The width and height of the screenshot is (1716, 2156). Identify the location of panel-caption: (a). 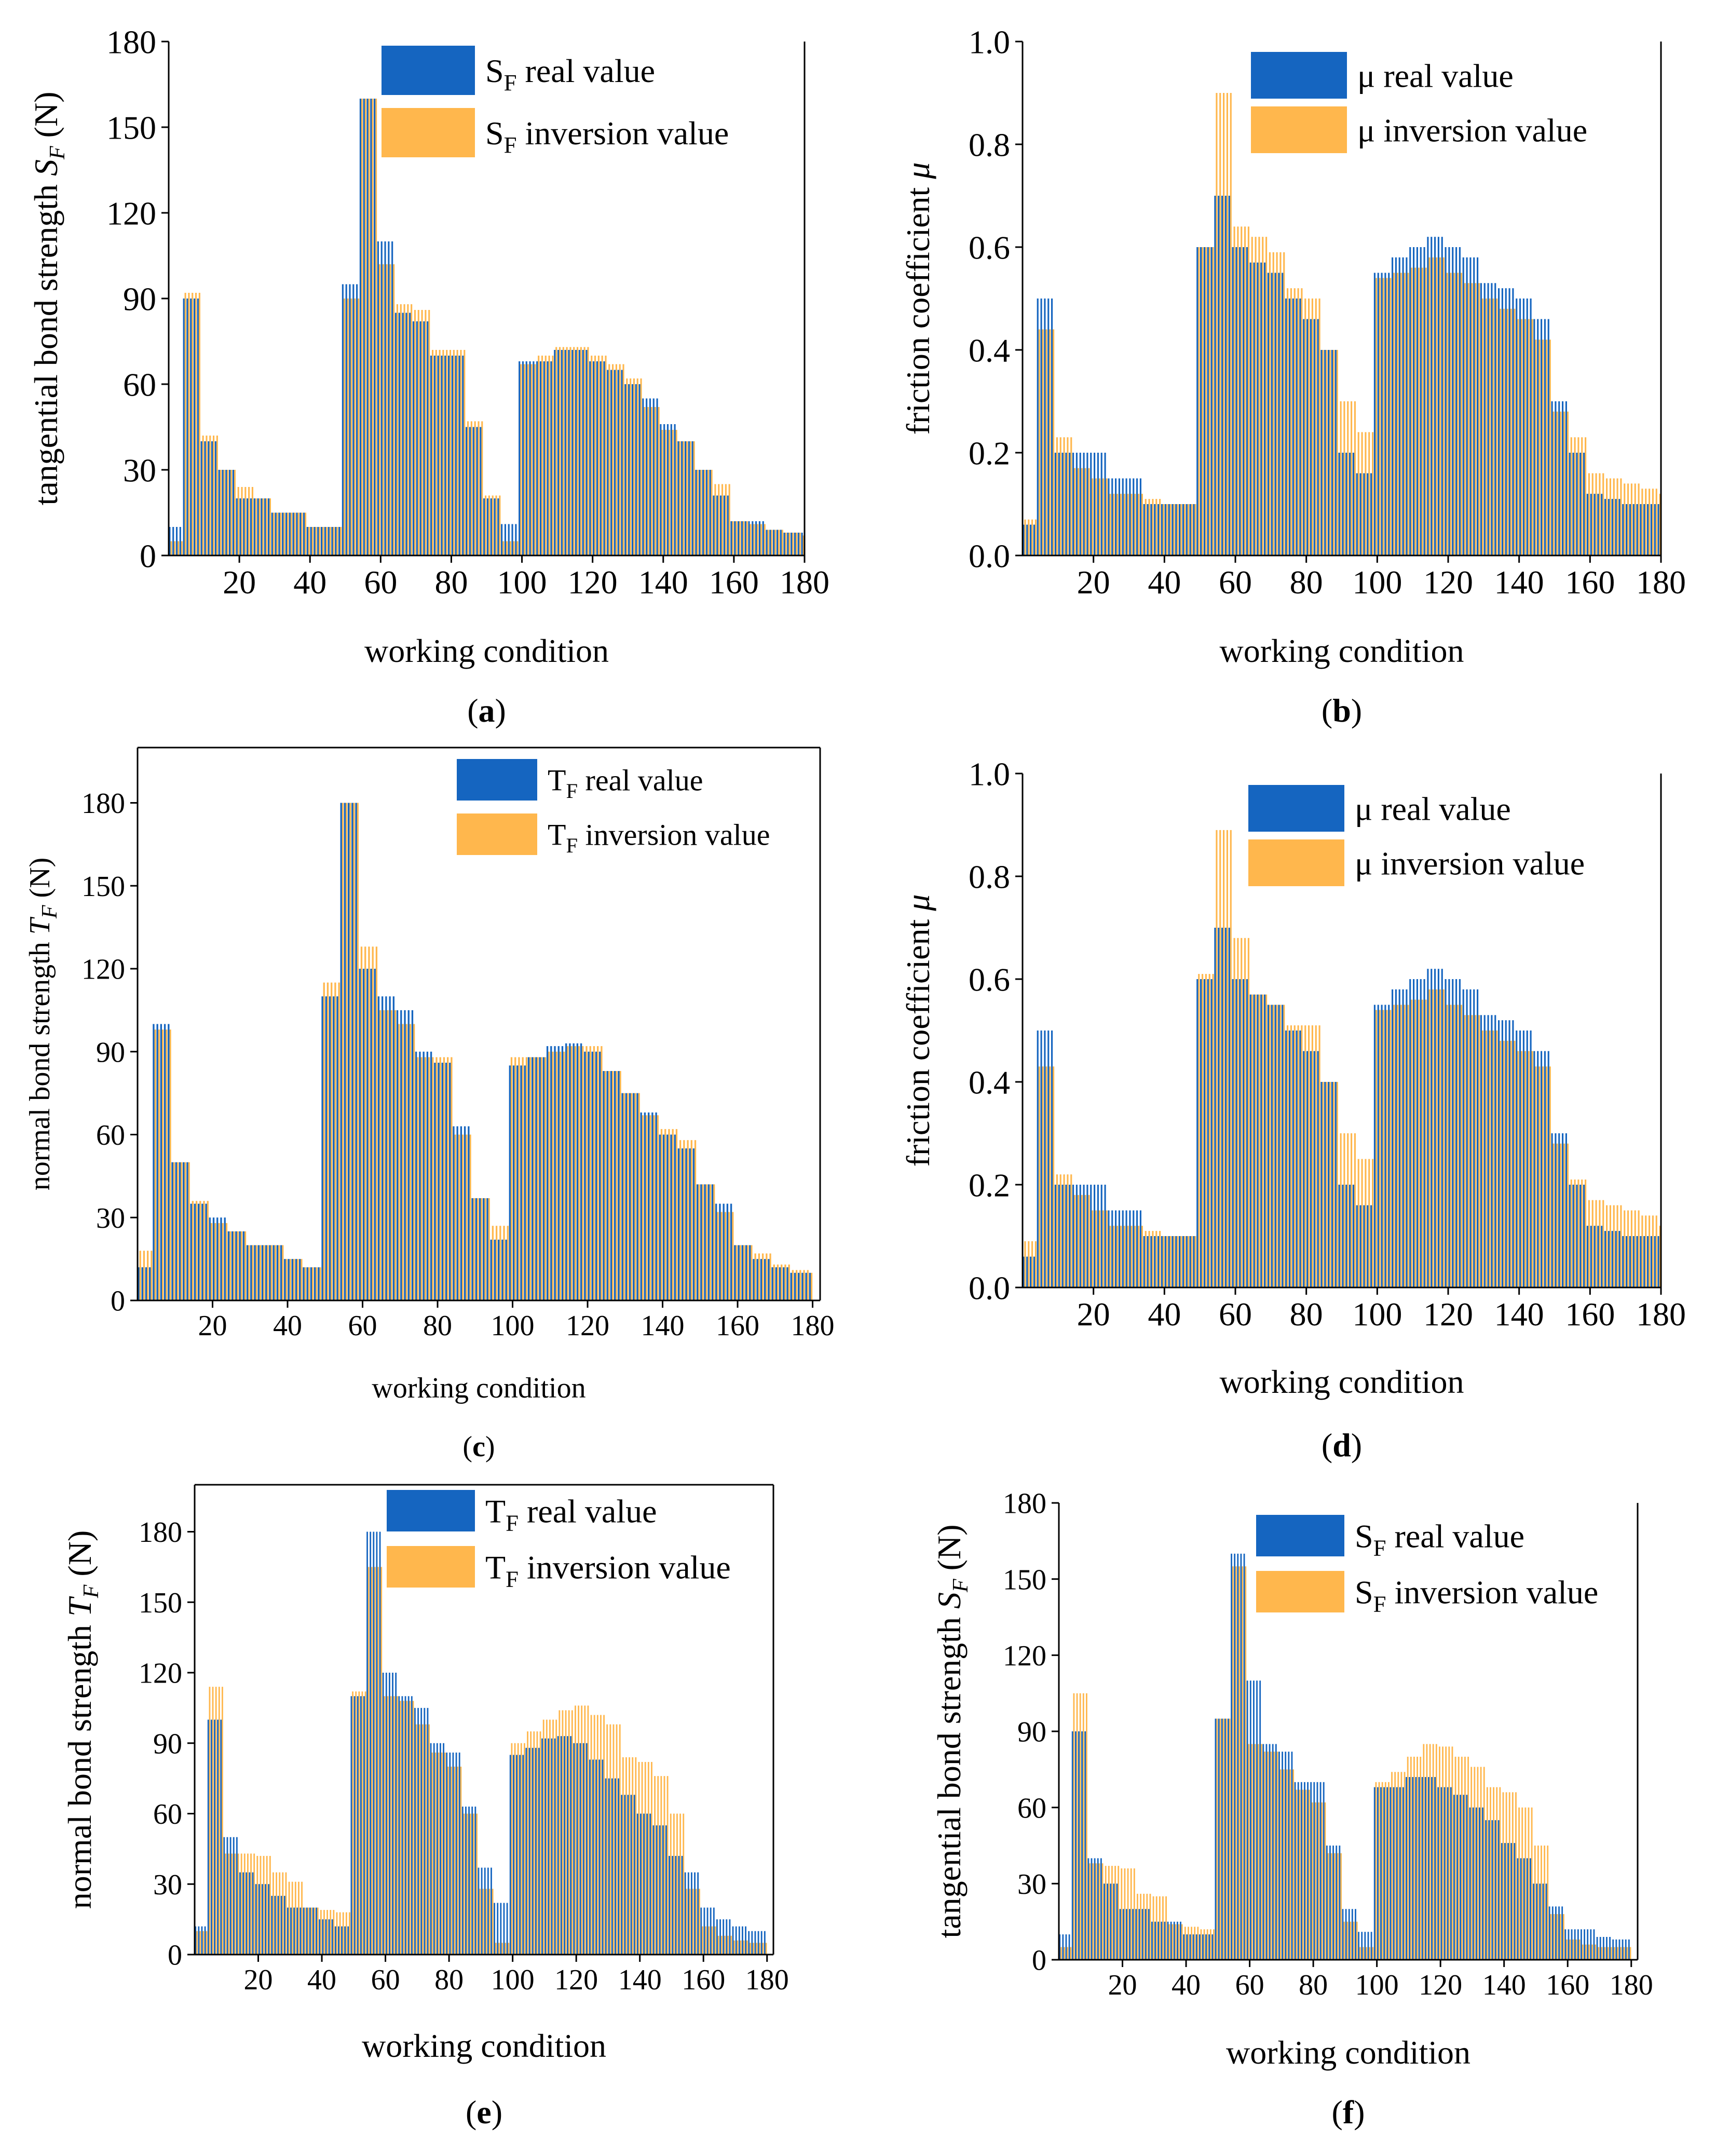
(487, 710).